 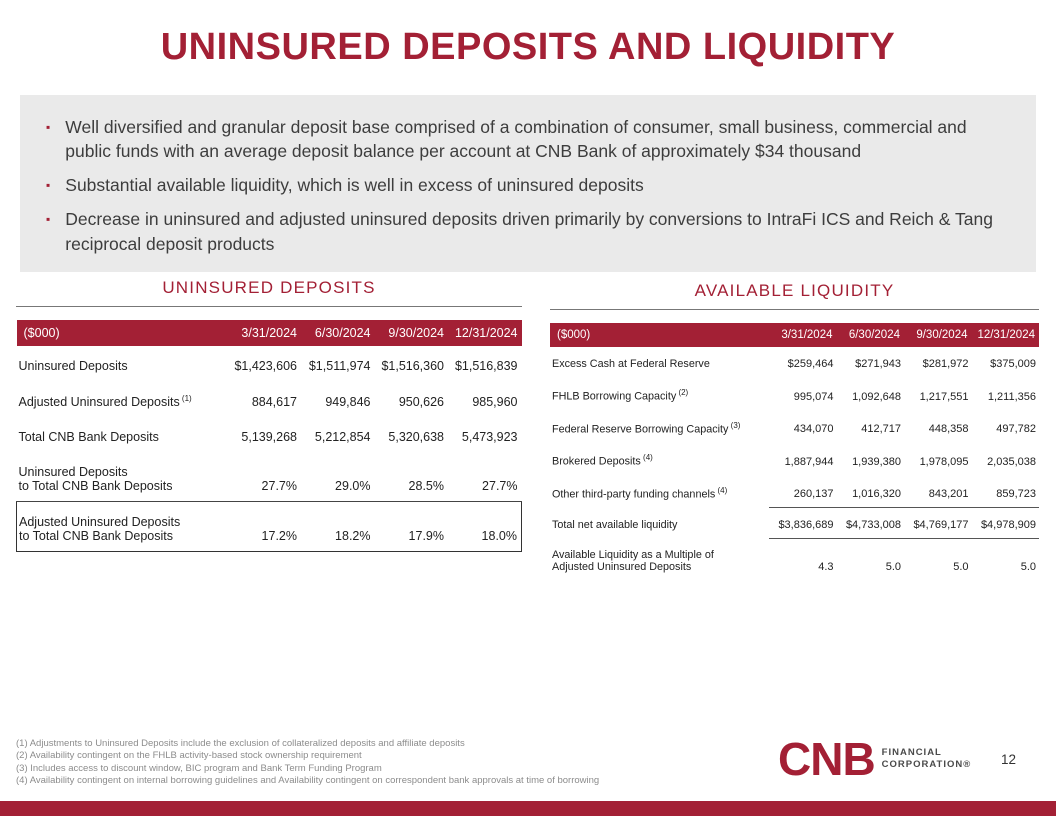 What do you see at coordinates (803, 491) in the screenshot?
I see `cell-value: 260,137` at bounding box center [803, 491].